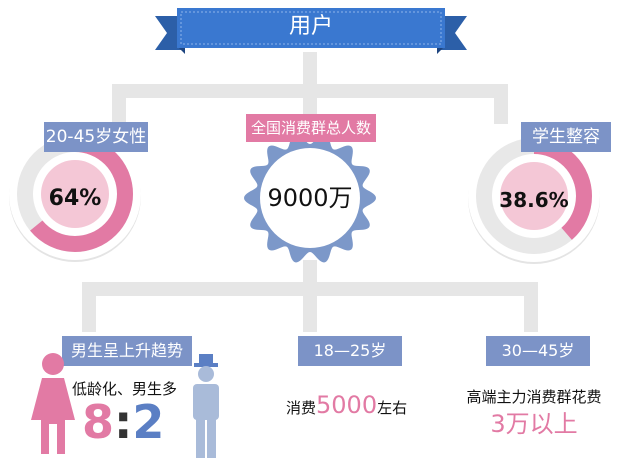 The width and height of the screenshot is (620, 466). I want to click on bottom-mid-spend: 消费5000左右, so click(346, 406).